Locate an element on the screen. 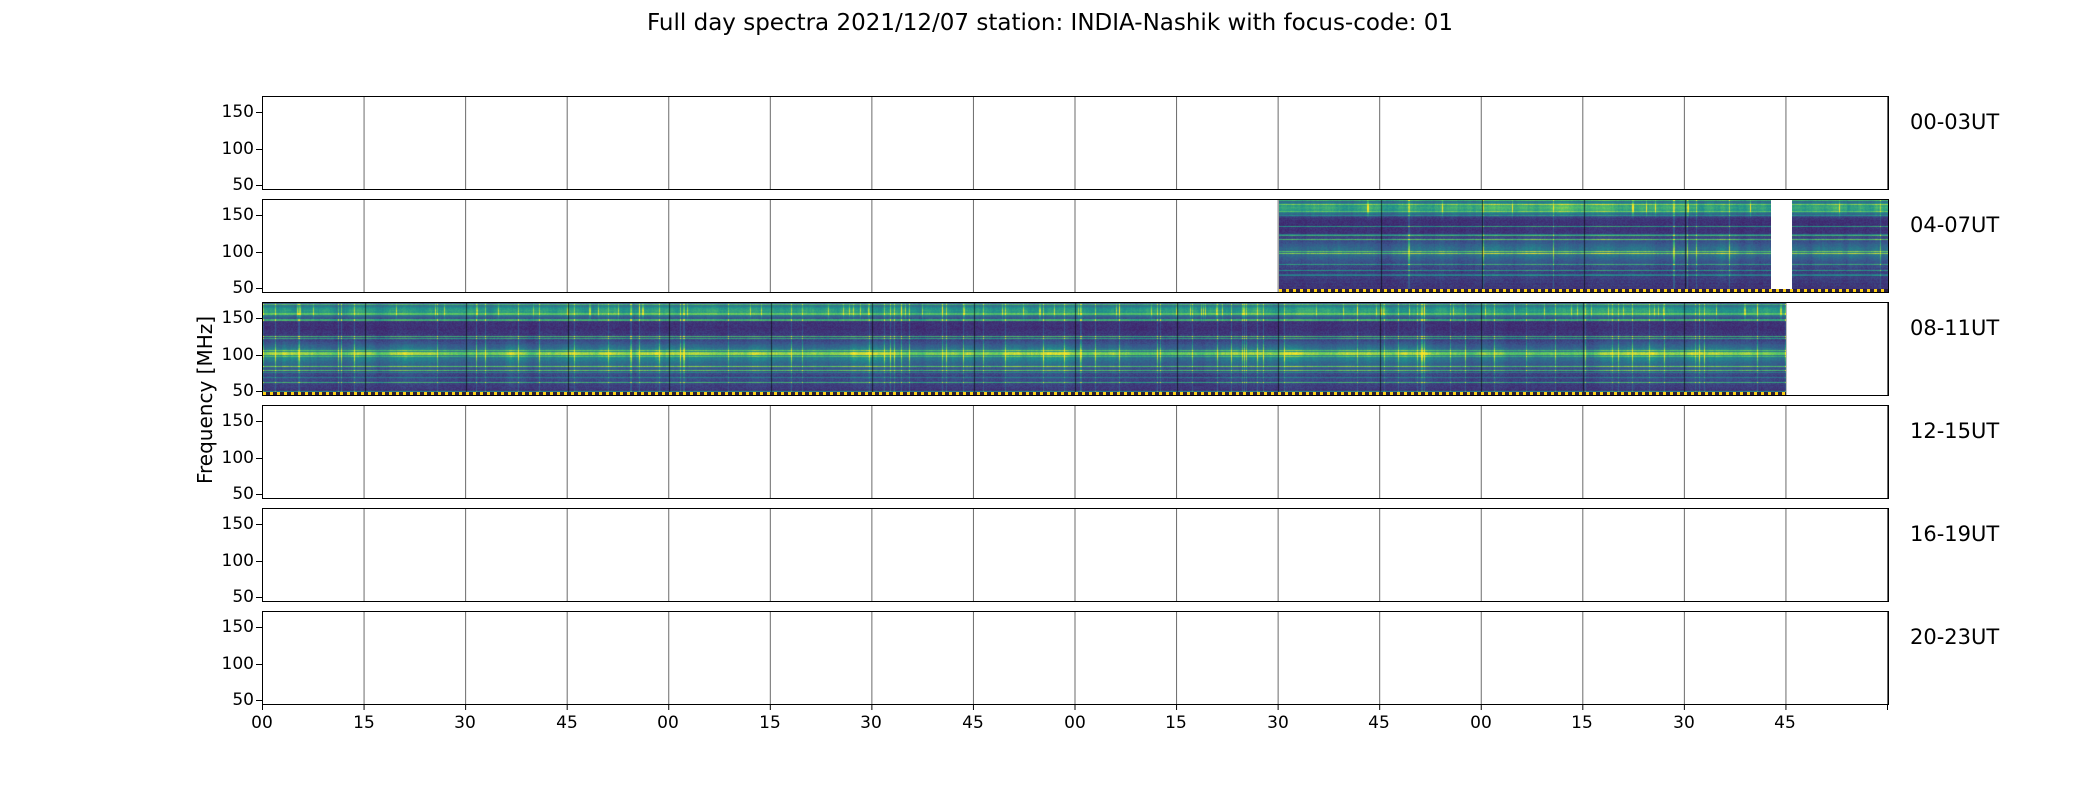 This screenshot has width=2100, height=800. panel-row-04-07ut: 150 100 50 04-07UT is located at coordinates (1110, 248).